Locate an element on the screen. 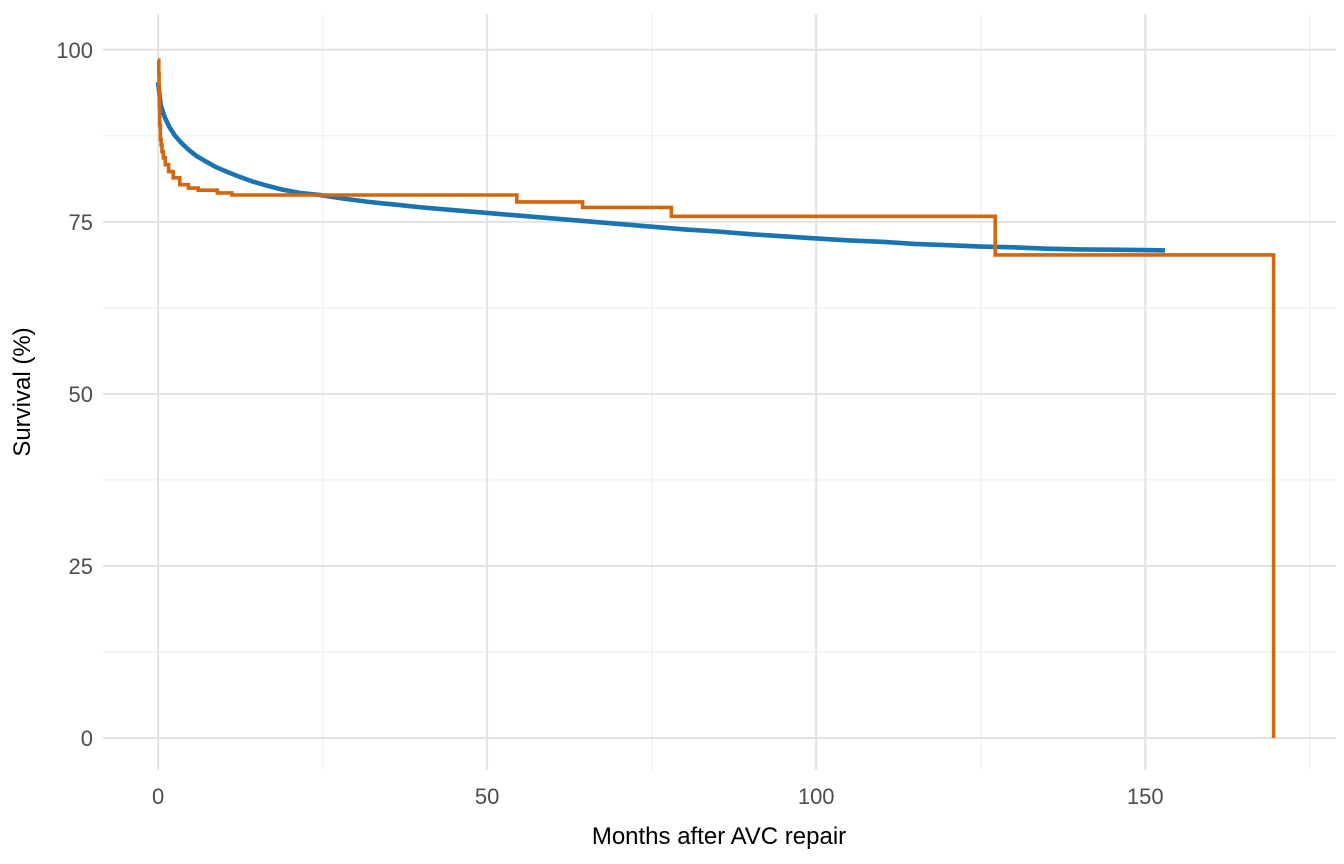 This screenshot has height=864, width=1344. x-axis-tick-labels: 0 50 100 150 is located at coordinates (658, 796).